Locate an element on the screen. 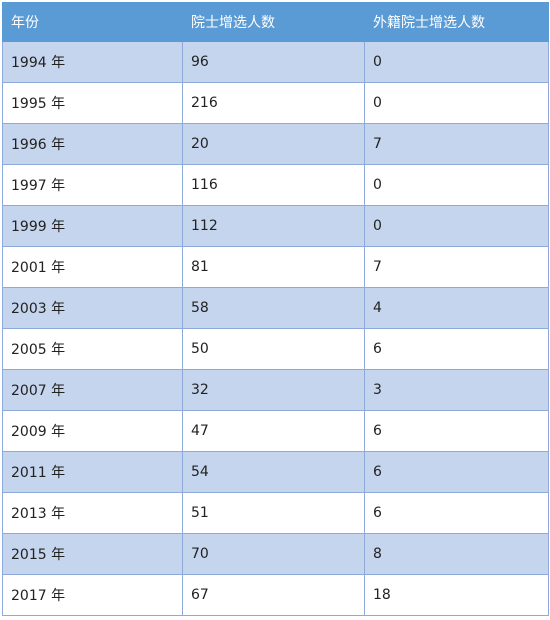 This screenshot has height=620, width=550. table-row: 2015 年 70 8 is located at coordinates (275, 554).